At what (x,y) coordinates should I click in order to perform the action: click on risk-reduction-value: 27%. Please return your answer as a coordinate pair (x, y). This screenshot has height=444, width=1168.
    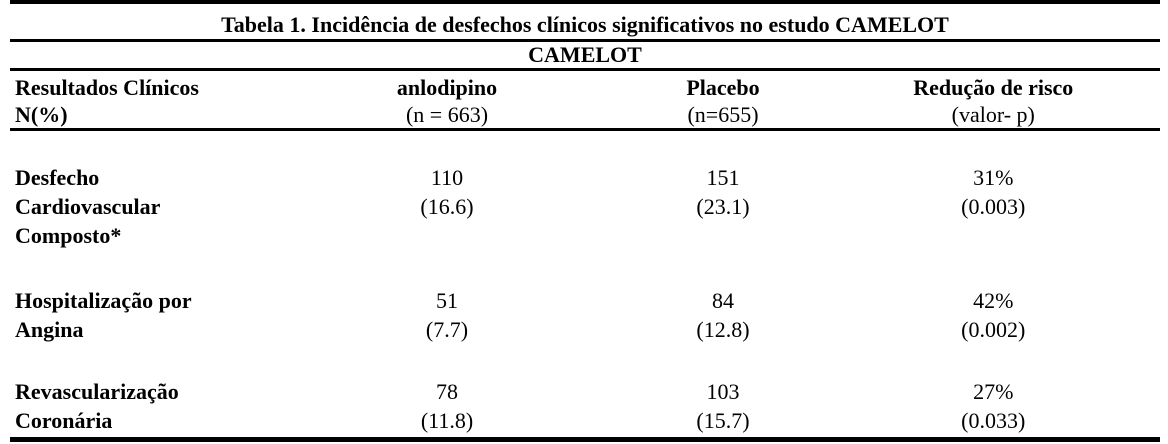
    Looking at the image, I should click on (993, 391).